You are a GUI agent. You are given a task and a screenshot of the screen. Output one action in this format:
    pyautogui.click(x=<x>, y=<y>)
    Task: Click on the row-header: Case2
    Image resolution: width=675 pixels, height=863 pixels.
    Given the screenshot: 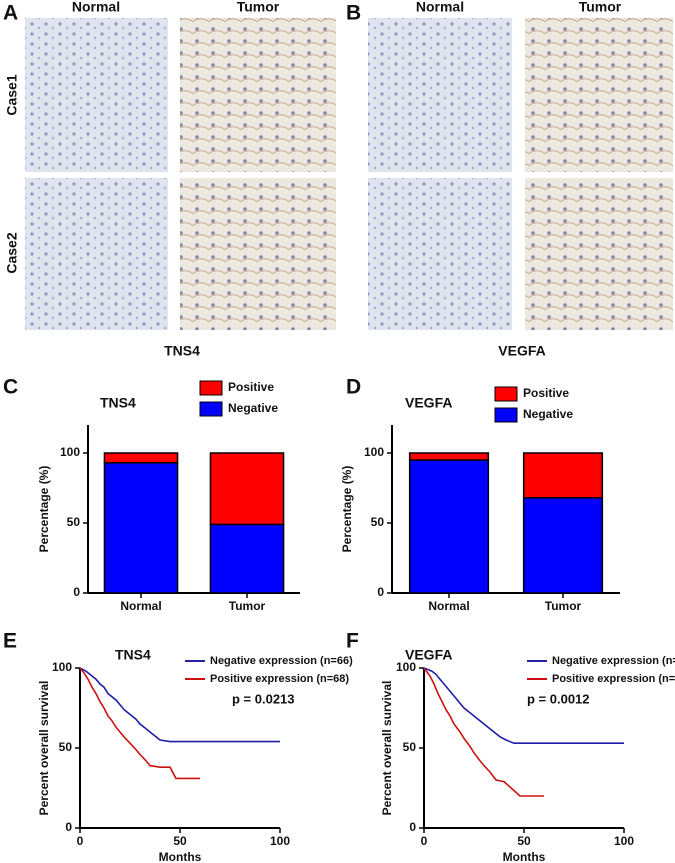 What is the action you would take?
    pyautogui.click(x=12, y=252)
    